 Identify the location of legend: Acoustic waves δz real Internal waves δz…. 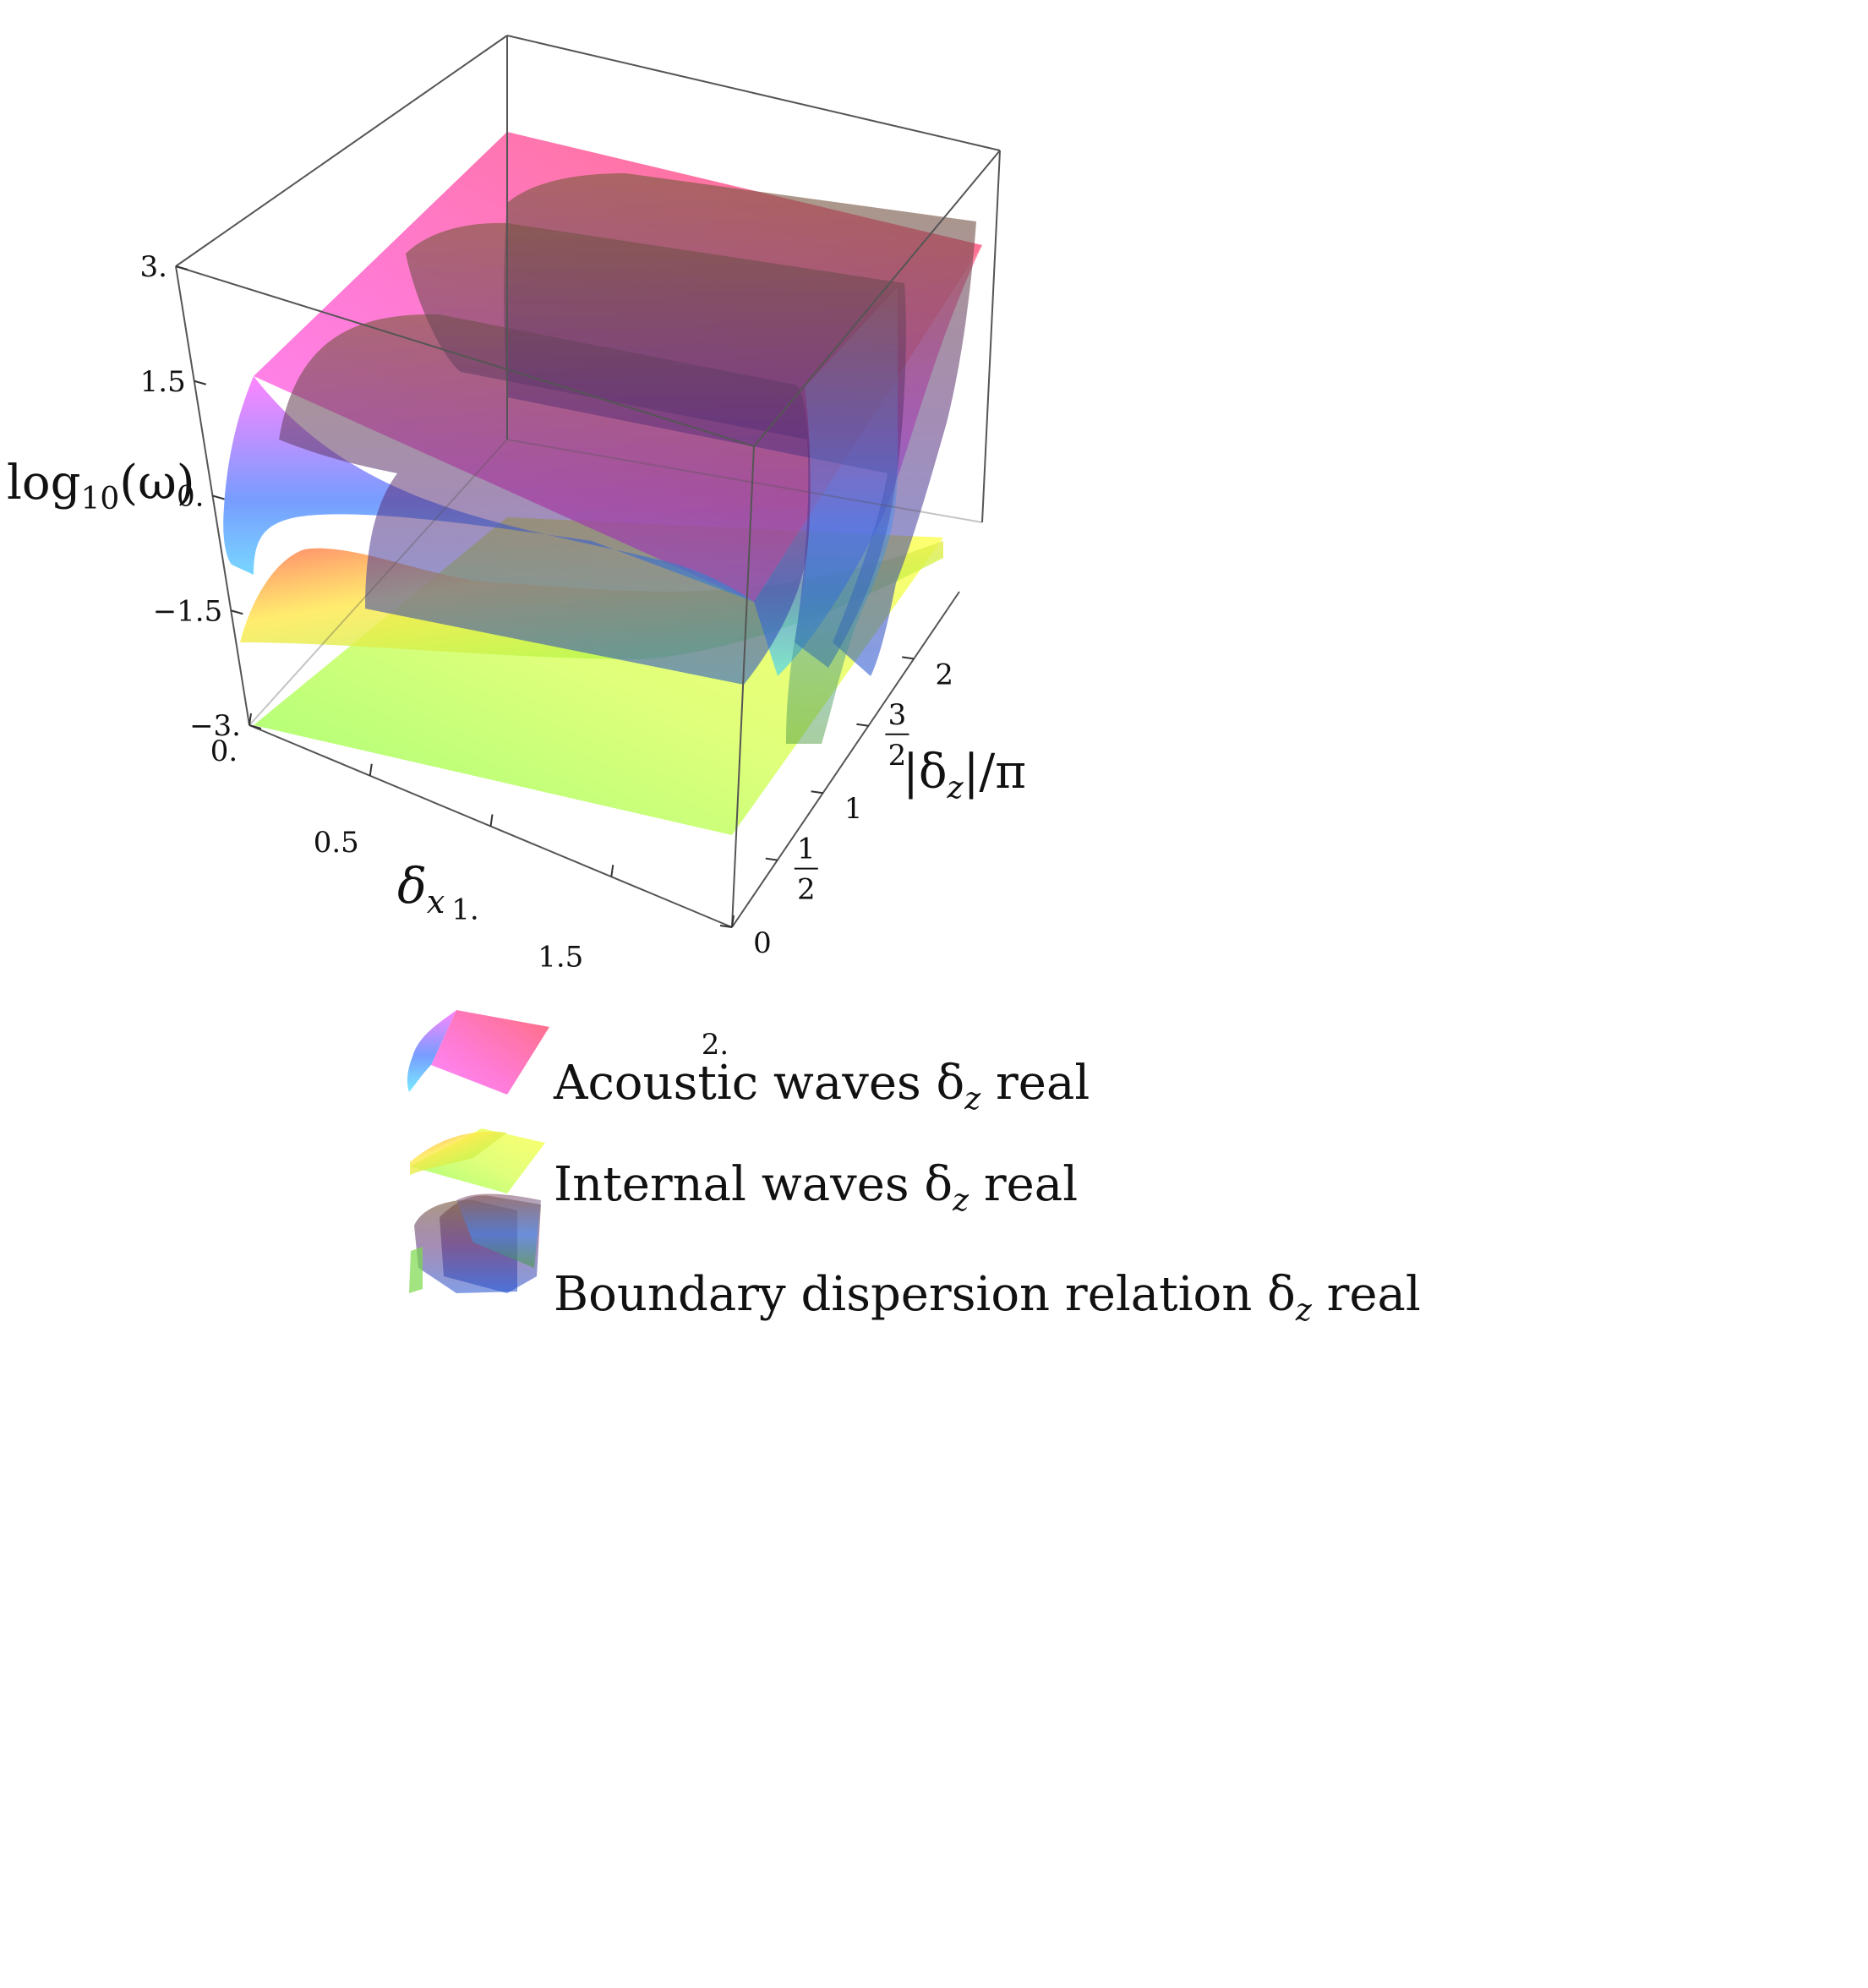
(914, 1169).